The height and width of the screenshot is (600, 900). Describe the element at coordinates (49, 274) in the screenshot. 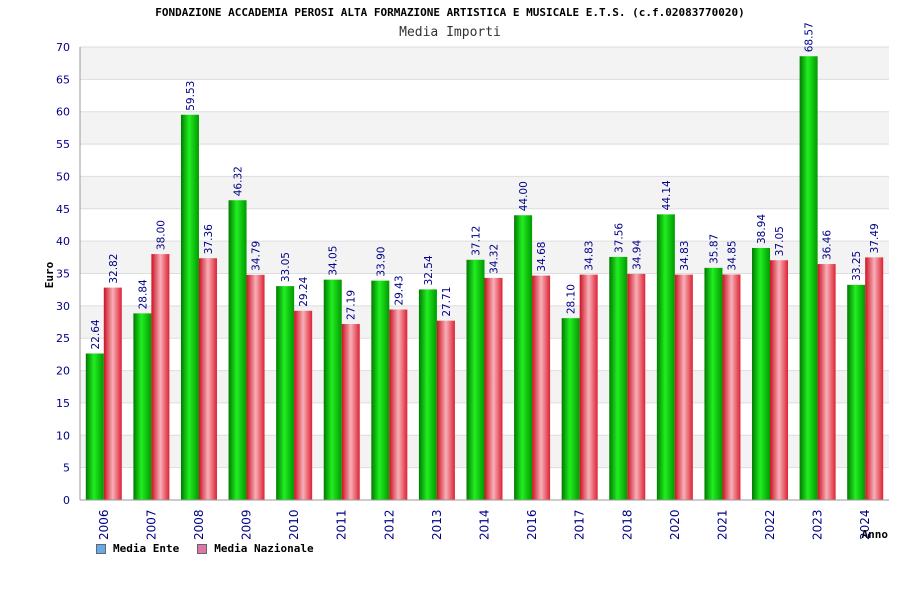

I see `y-axis-label: Euro` at that location.